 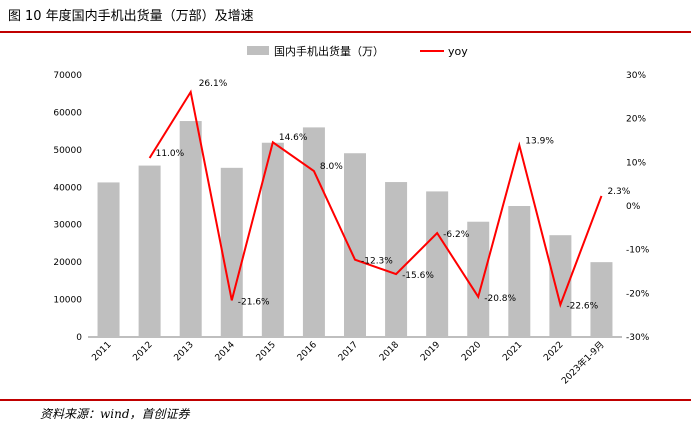 What do you see at coordinates (348, 351) in the screenshot?
I see `x-tick-label: 2017` at bounding box center [348, 351].